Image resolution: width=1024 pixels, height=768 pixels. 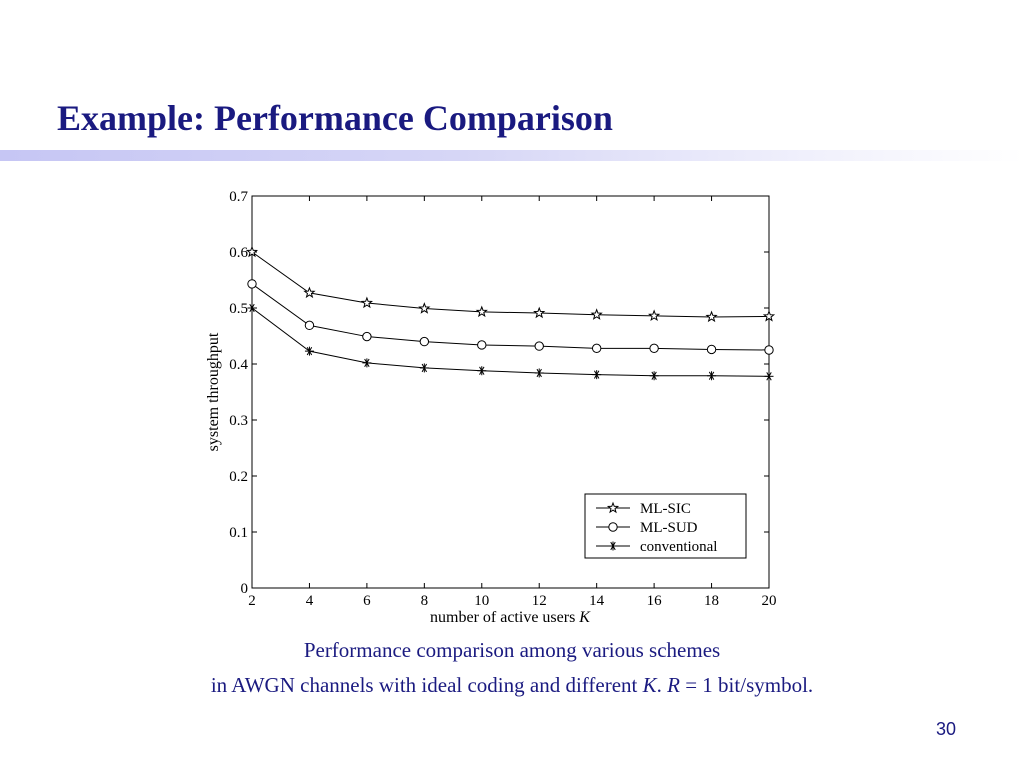 I want to click on x-tick-label: 6, so click(x=367, y=601).